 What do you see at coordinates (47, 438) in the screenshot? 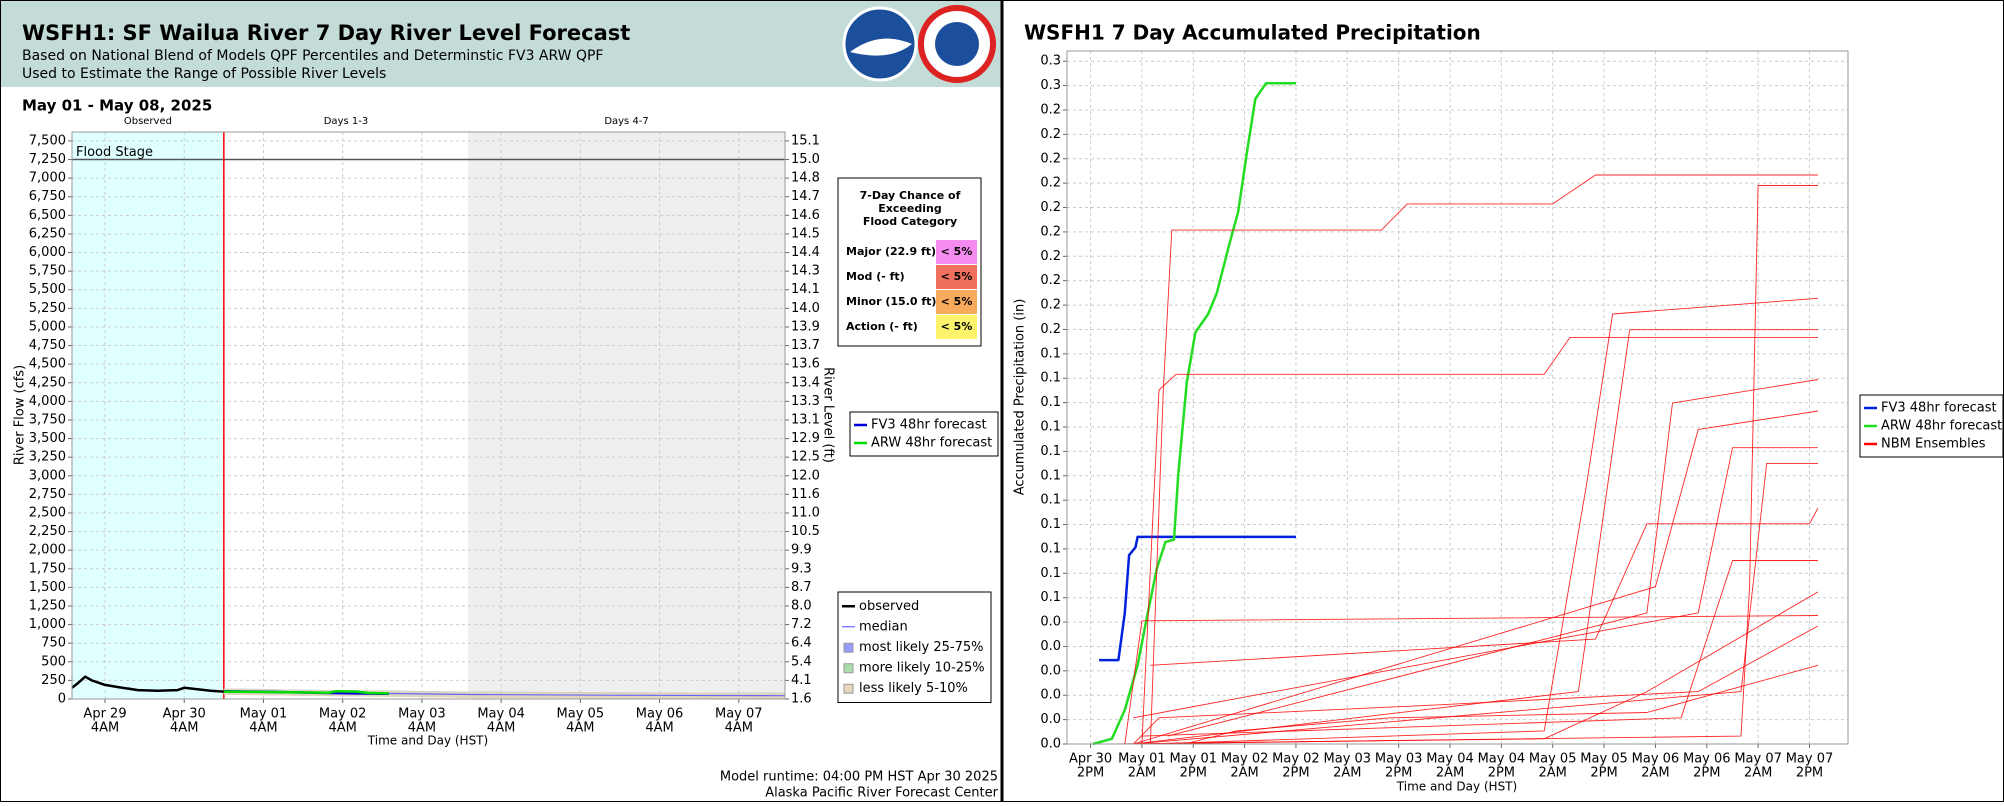
I see `y-tick-label: 3,500` at bounding box center [47, 438].